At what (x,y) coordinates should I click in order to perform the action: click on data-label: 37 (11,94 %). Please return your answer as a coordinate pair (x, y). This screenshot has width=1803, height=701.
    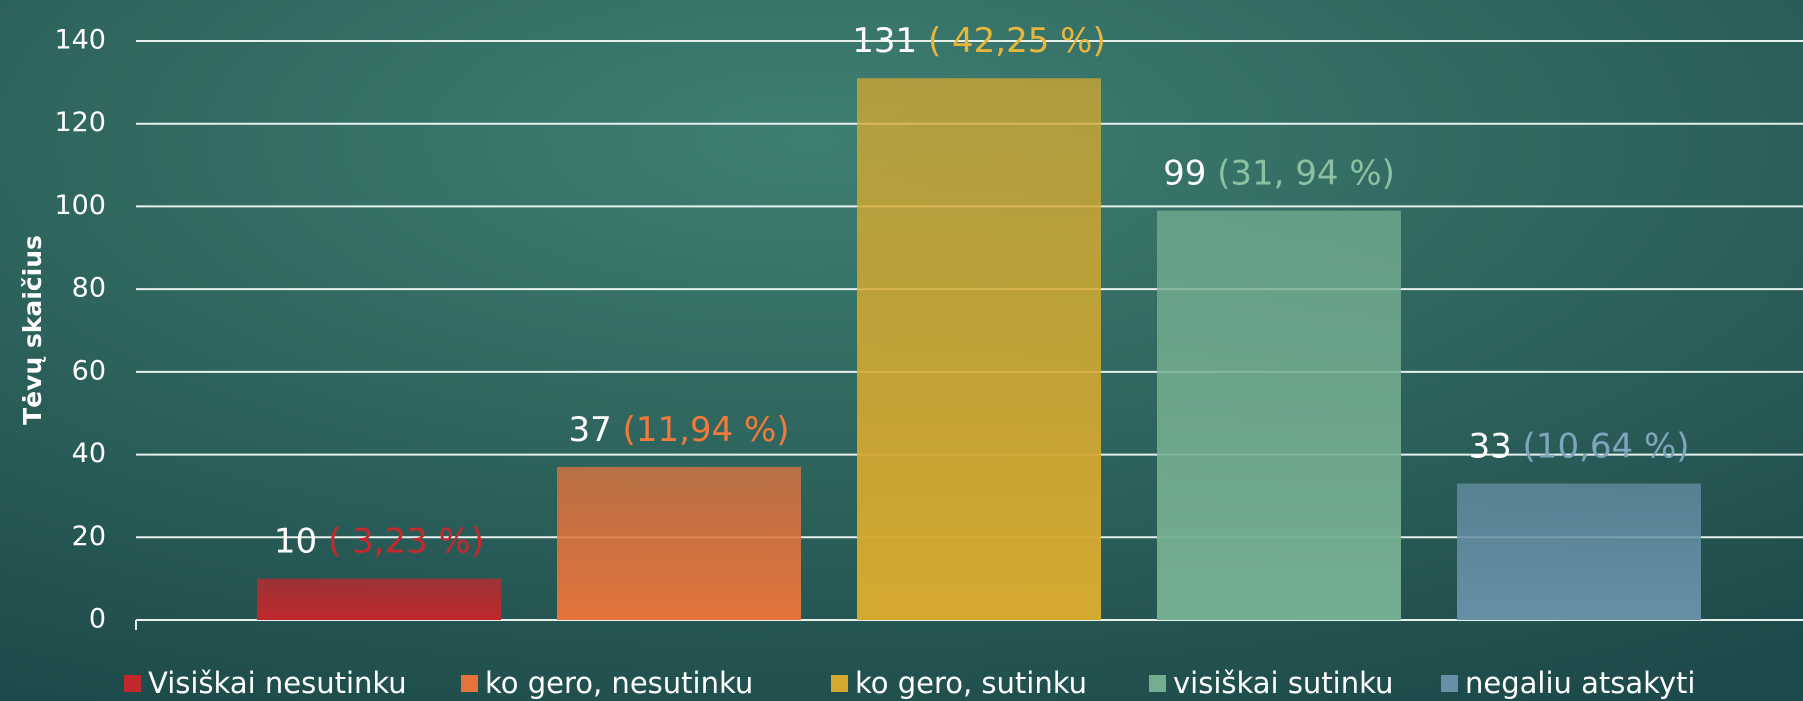
    Looking at the image, I should click on (678, 429).